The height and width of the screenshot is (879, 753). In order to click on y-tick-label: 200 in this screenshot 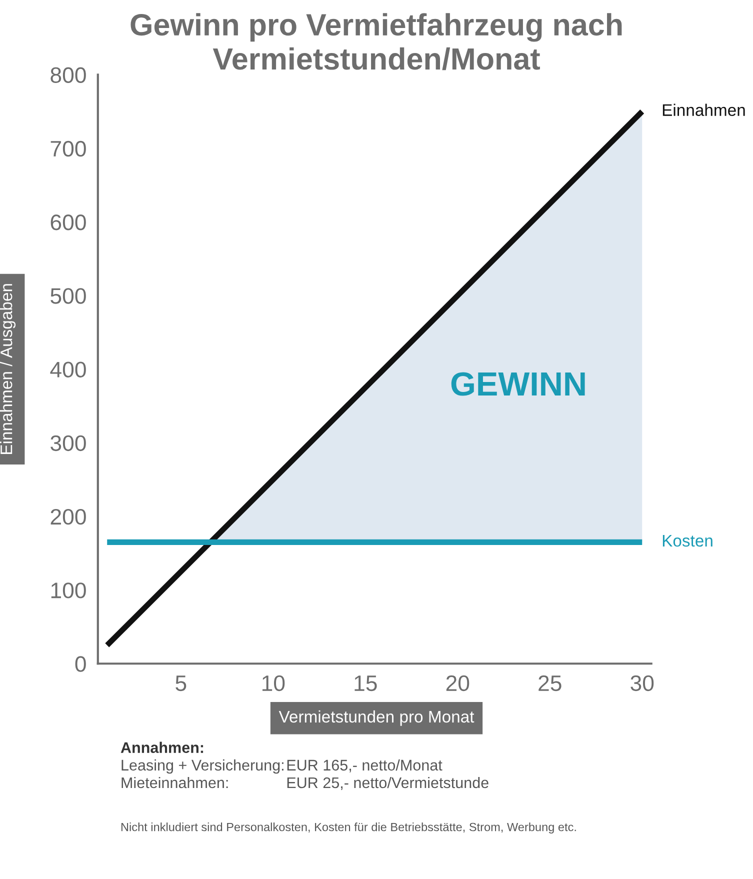, I will do `click(68, 516)`.